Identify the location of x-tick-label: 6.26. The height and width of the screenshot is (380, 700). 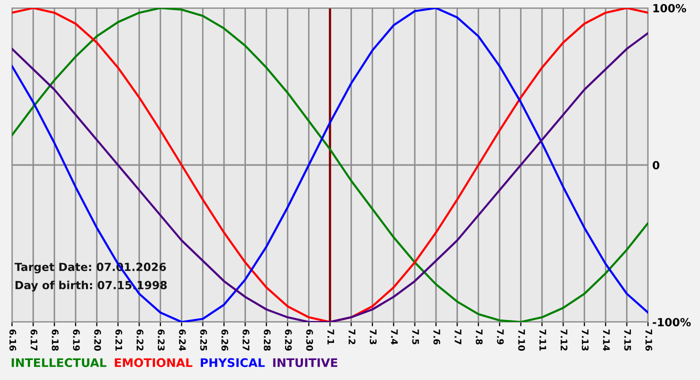
(224, 340).